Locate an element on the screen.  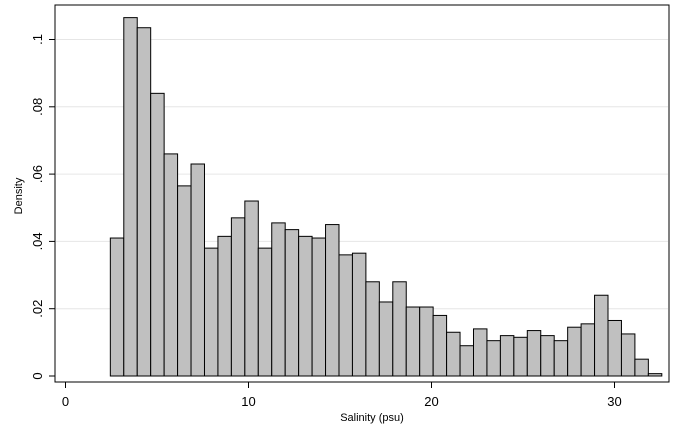
y-tick-label: .02 is located at coordinates (37, 309).